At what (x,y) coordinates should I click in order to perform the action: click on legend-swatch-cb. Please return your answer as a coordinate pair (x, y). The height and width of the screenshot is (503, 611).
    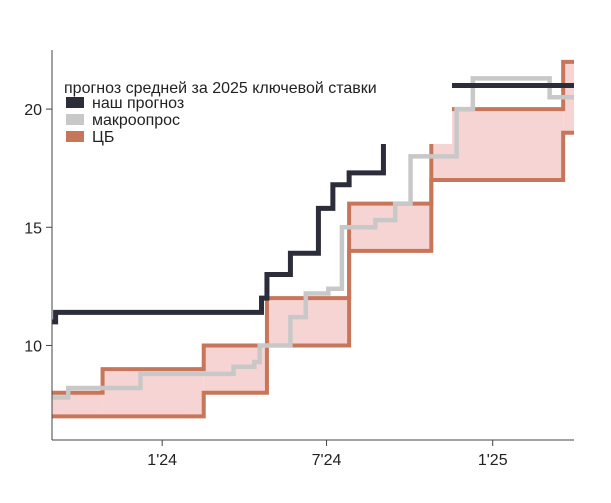
    Looking at the image, I should click on (75, 136).